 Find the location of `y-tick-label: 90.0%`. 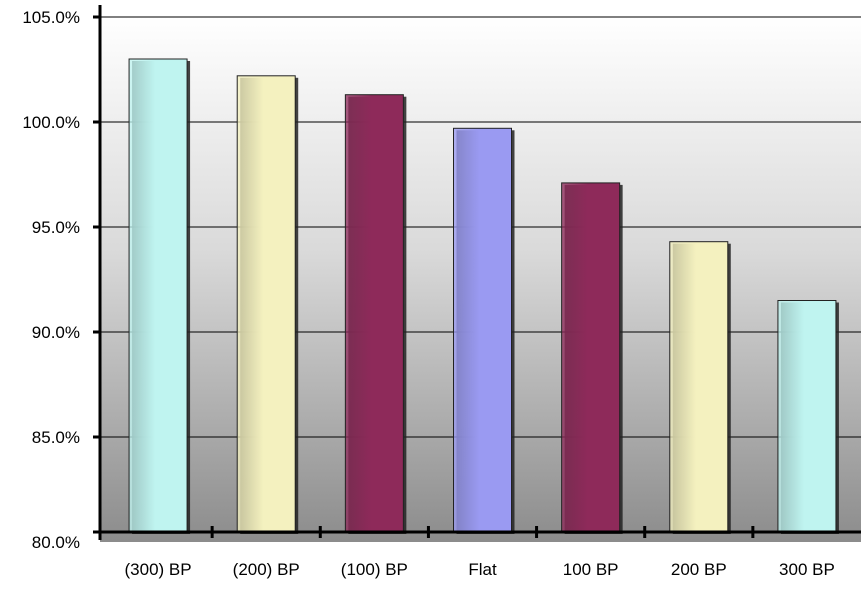

y-tick-label: 90.0% is located at coordinates (56, 332).